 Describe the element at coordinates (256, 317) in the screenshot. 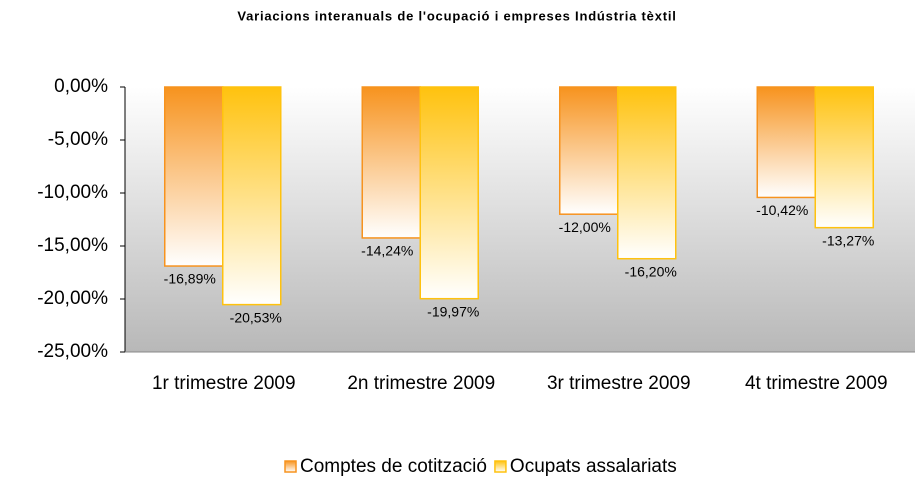

I see `data-label: -20,53%` at that location.